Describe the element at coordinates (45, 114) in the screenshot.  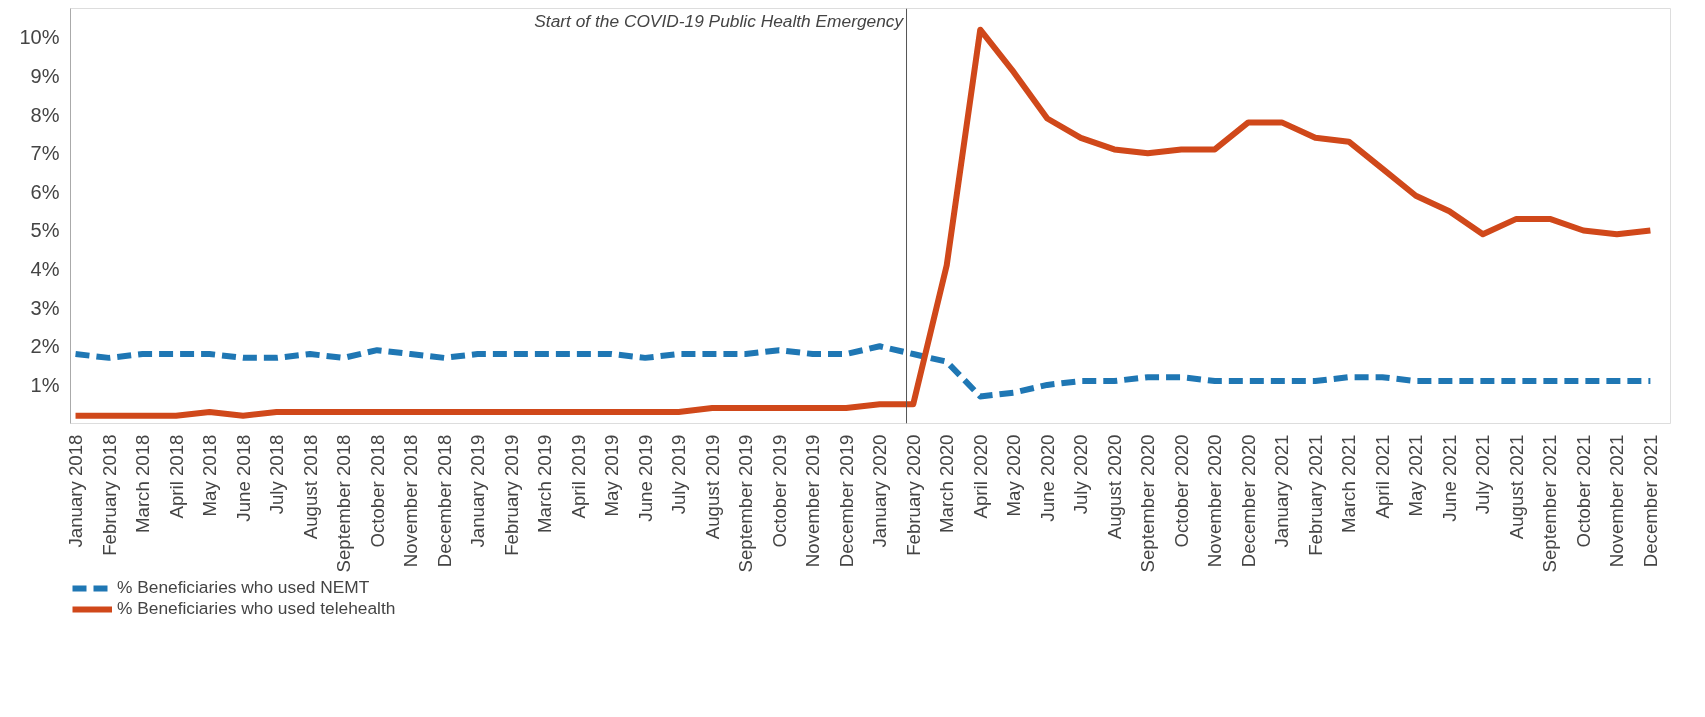
I see `y-tick-label: 8%` at that location.